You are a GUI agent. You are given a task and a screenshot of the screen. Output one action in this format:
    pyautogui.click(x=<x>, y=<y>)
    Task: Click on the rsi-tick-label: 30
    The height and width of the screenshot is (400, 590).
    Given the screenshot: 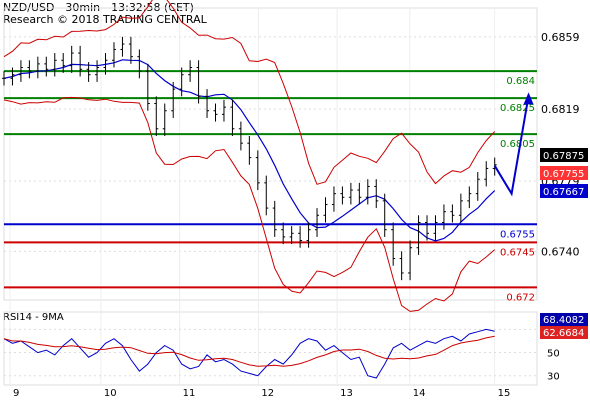 What is the action you would take?
    pyautogui.click(x=553, y=377)
    